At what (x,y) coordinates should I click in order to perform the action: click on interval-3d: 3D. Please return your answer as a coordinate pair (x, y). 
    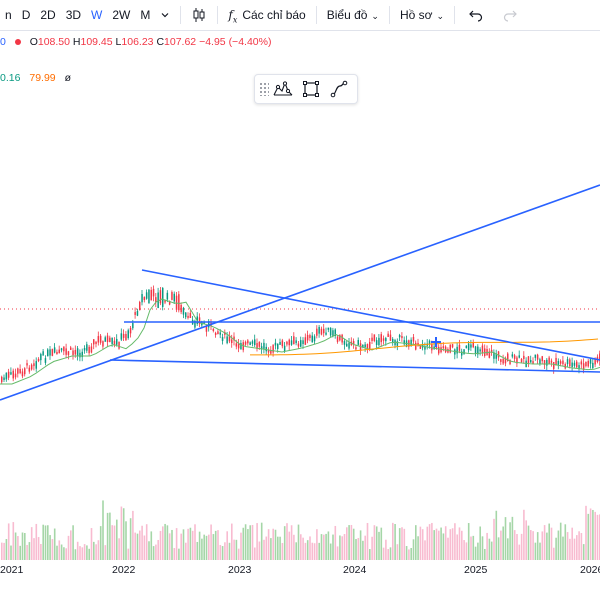
    Looking at the image, I should click on (73, 15).